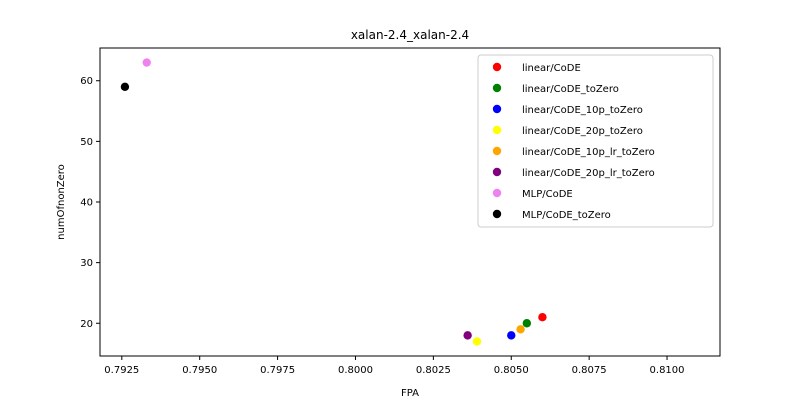  I want to click on legend-box, so click(595, 141).